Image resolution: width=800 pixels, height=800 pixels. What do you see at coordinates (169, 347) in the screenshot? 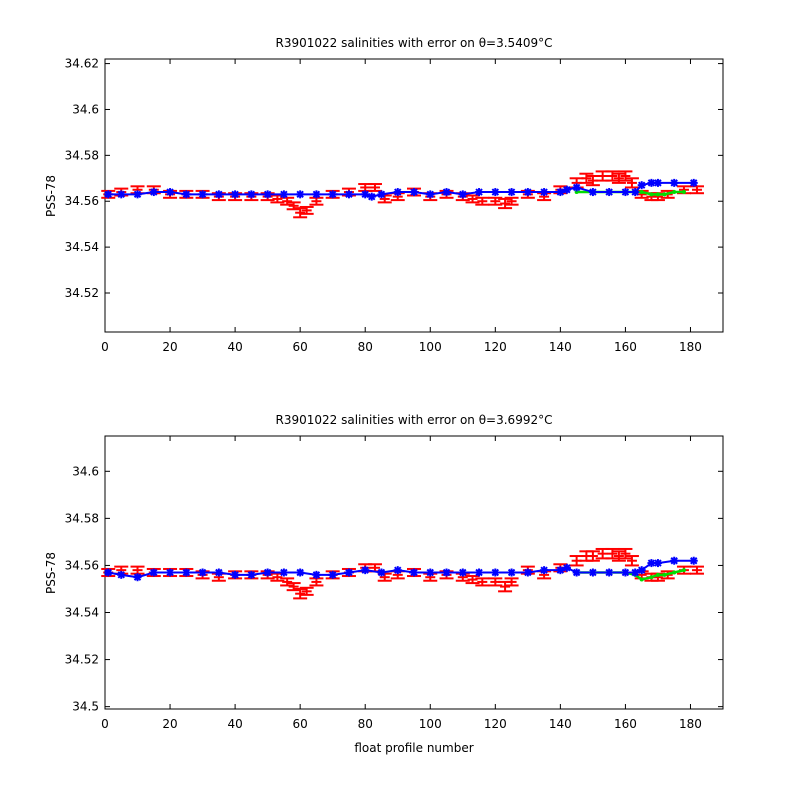
I see `upper-x-tick-label: 20` at bounding box center [169, 347].